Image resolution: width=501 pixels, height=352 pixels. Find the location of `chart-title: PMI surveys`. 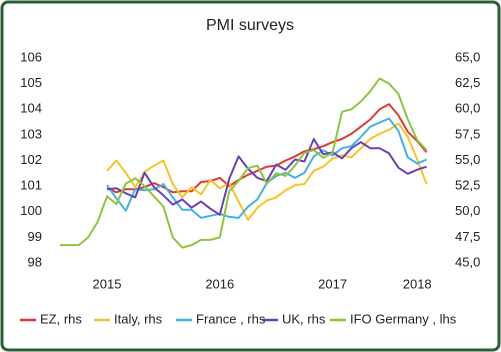

chart-title: PMI surveys is located at coordinates (250, 25).